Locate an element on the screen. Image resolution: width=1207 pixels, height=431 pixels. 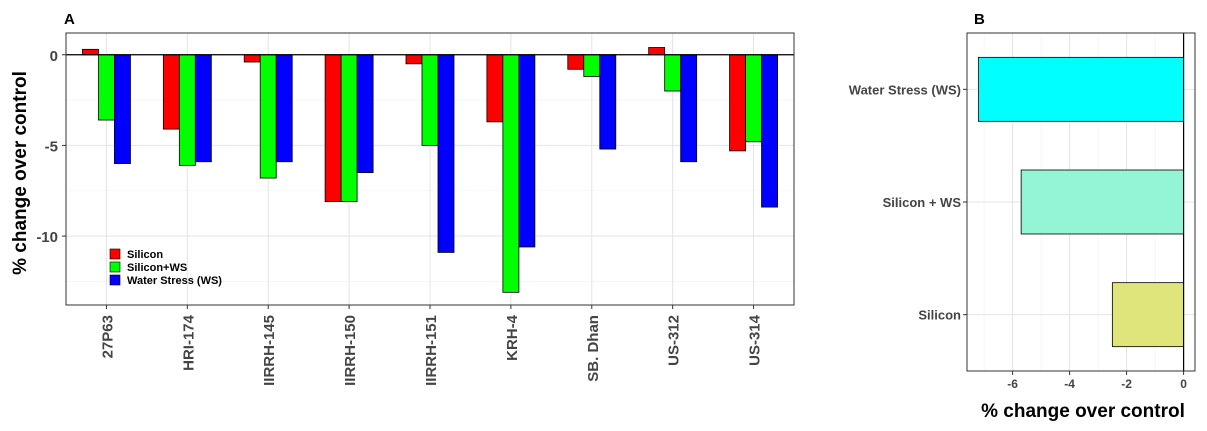
x-tick-label: US-312 is located at coordinates (674, 340).